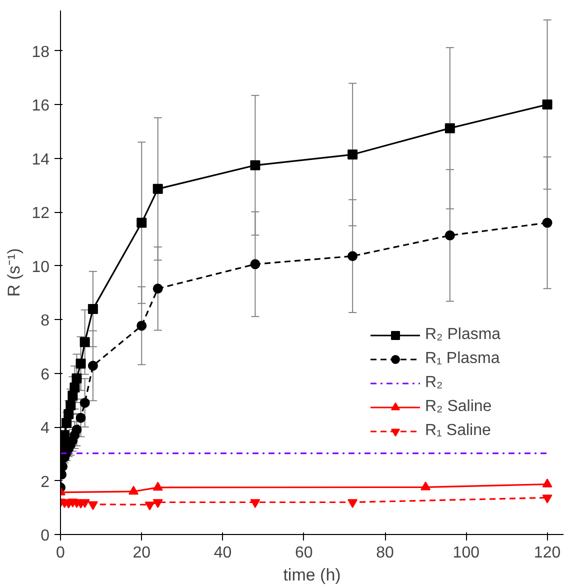 This screenshot has height=587, width=571. I want to click on x-tick-label: 80, so click(385, 553).